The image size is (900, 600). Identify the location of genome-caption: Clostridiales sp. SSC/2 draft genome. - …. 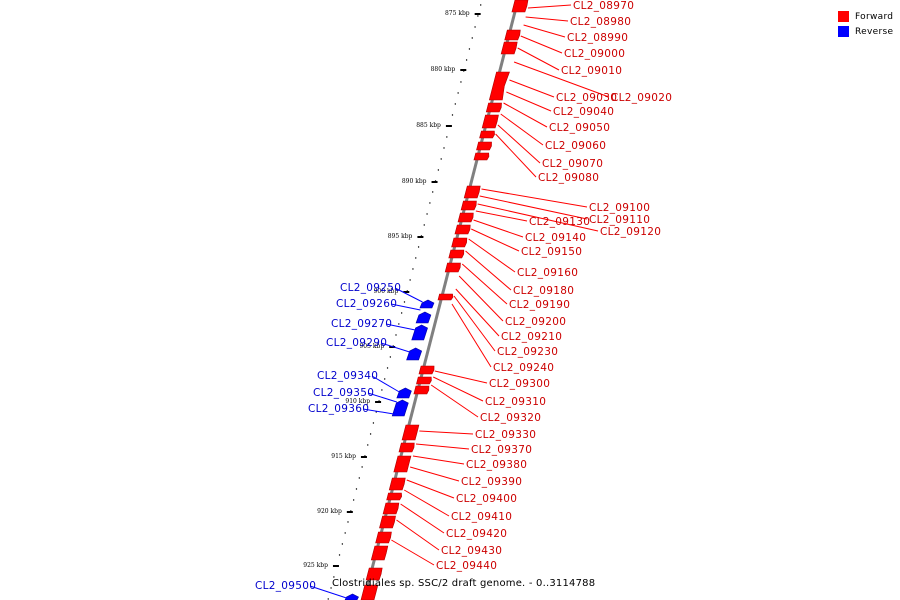
(464, 583).